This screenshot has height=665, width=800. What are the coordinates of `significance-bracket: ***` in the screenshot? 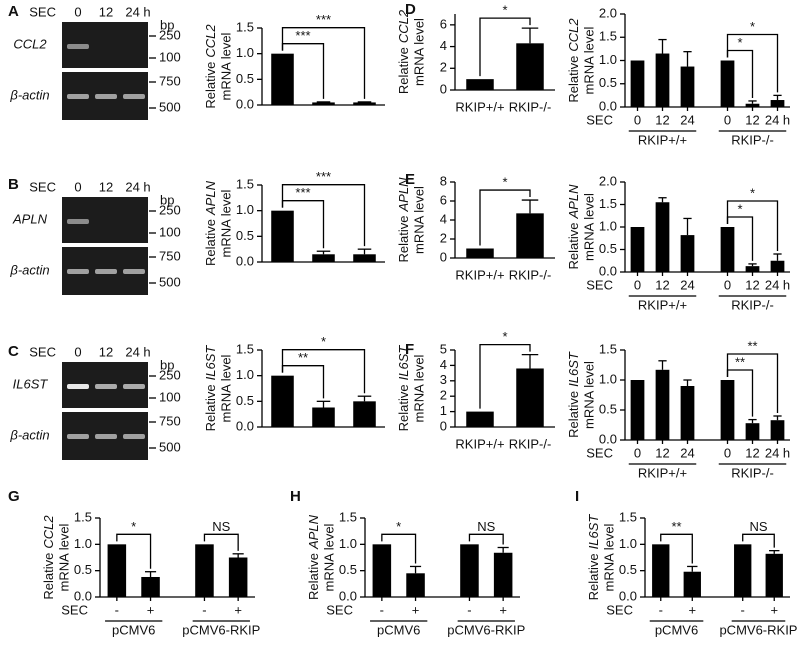 It's located at (323, 55).